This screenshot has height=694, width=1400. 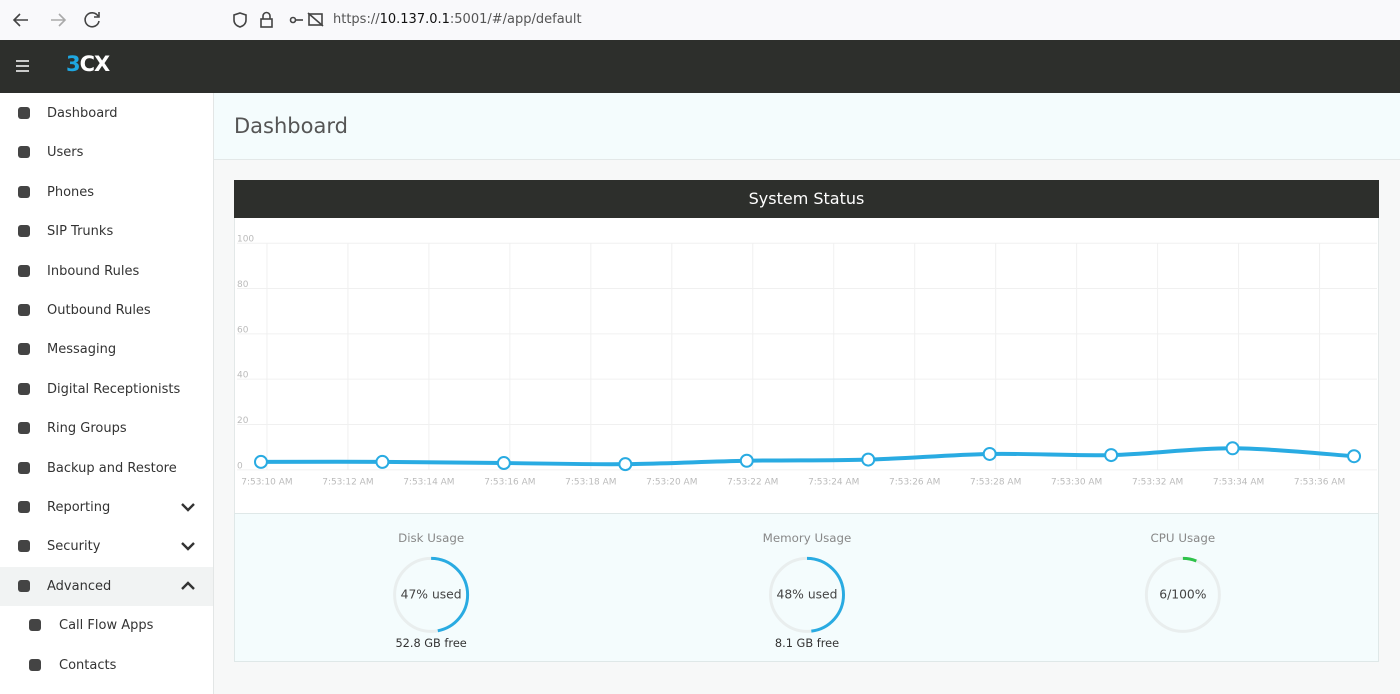 I want to click on url-path: :5001/#/app/default, so click(x=515, y=19).